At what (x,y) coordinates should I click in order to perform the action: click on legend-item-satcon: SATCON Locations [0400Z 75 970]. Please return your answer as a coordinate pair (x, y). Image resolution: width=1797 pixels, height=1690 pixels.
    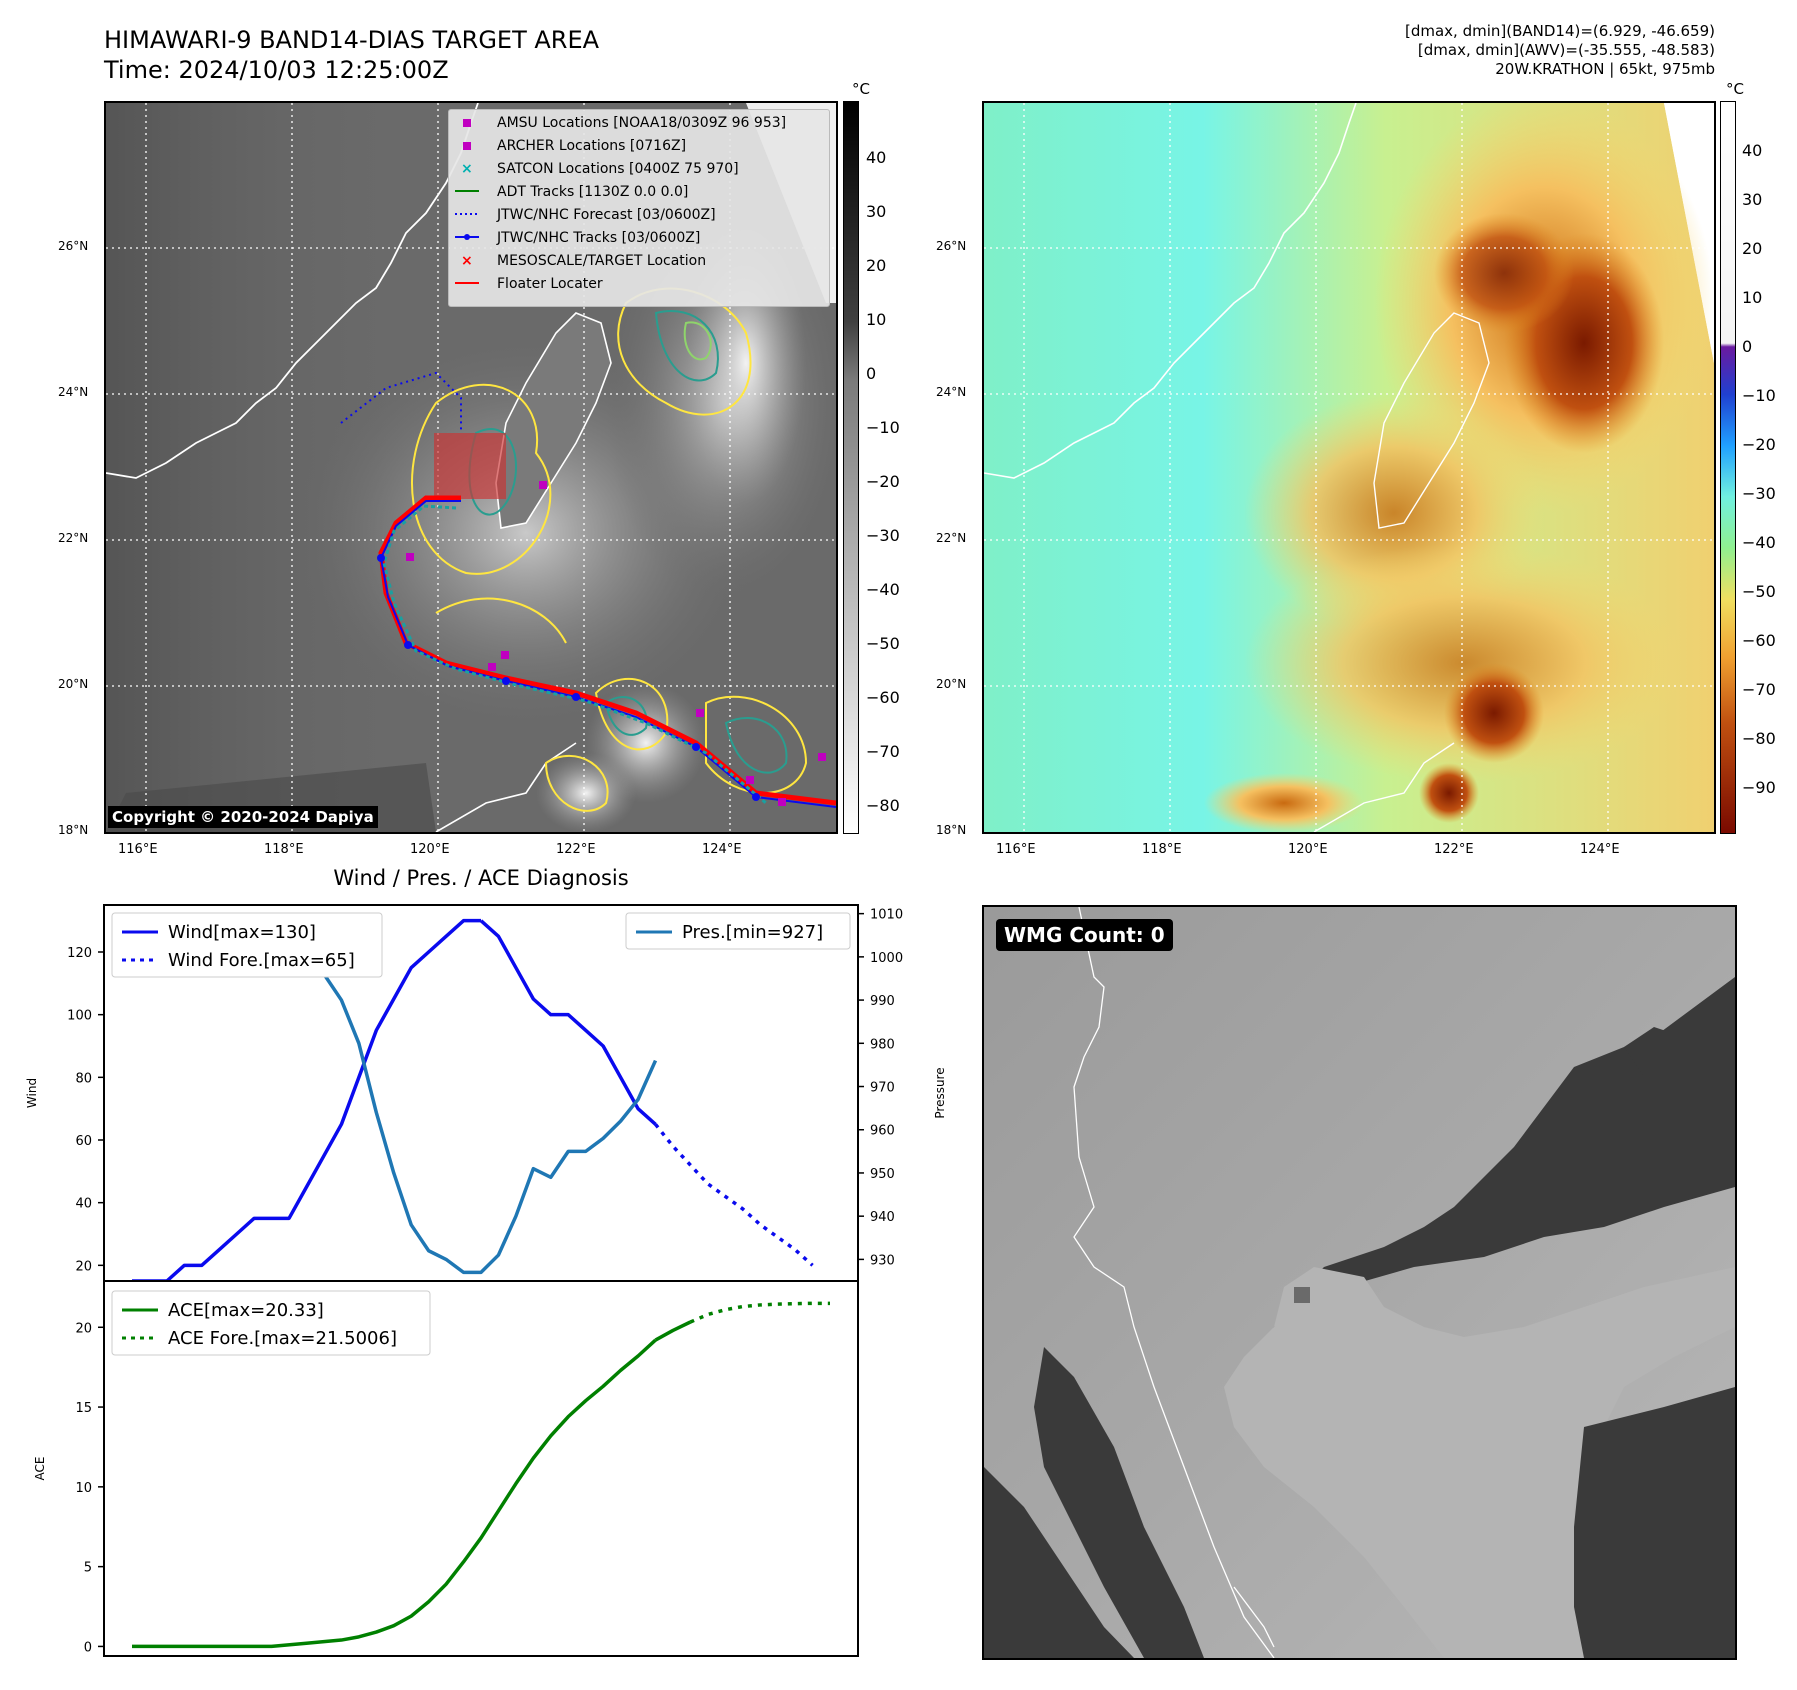
    Looking at the image, I should click on (618, 169).